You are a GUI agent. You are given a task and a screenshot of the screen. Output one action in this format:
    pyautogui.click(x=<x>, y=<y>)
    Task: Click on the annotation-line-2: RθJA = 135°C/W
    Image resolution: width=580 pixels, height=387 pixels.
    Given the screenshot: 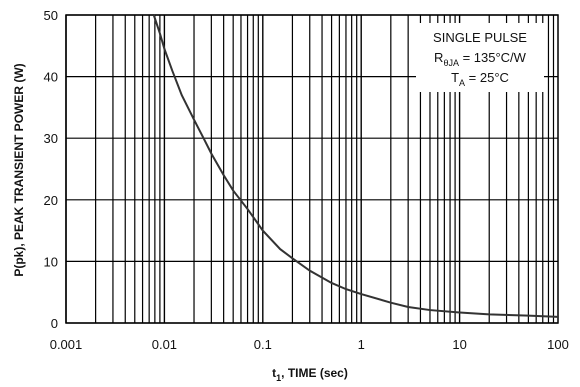 What is the action you would take?
    pyautogui.click(x=480, y=59)
    